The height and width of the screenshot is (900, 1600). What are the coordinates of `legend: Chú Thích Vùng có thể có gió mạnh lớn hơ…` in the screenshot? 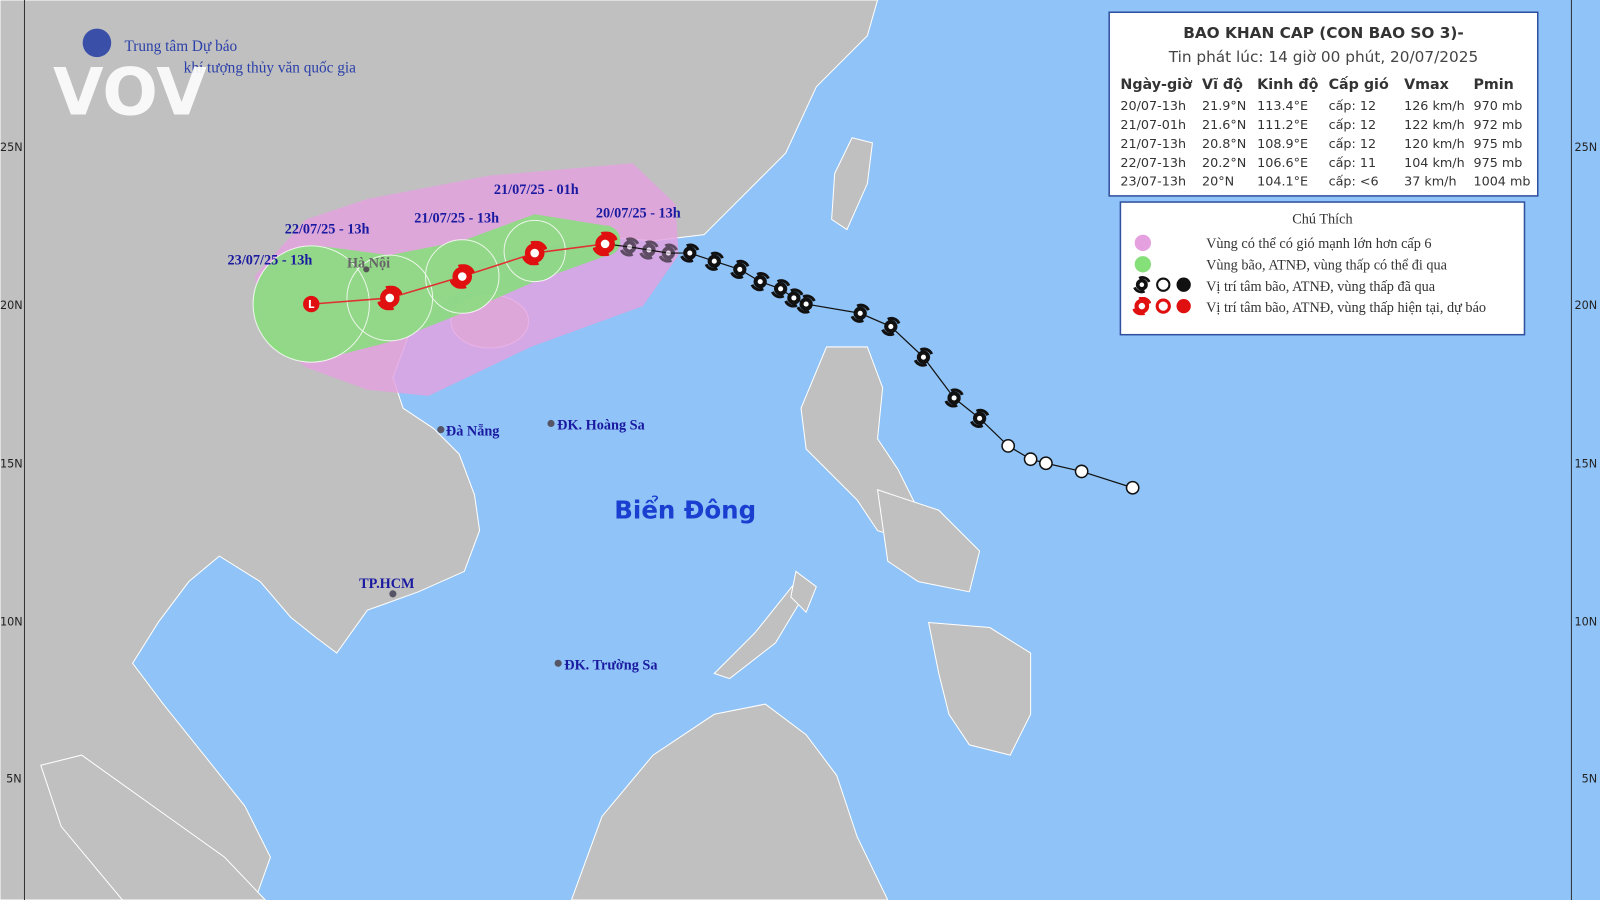 It's located at (1322, 268).